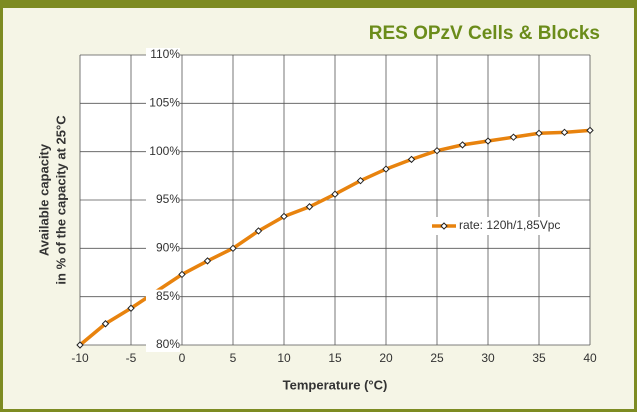  What do you see at coordinates (335, 358) in the screenshot?
I see `x-tick-label: 15` at bounding box center [335, 358].